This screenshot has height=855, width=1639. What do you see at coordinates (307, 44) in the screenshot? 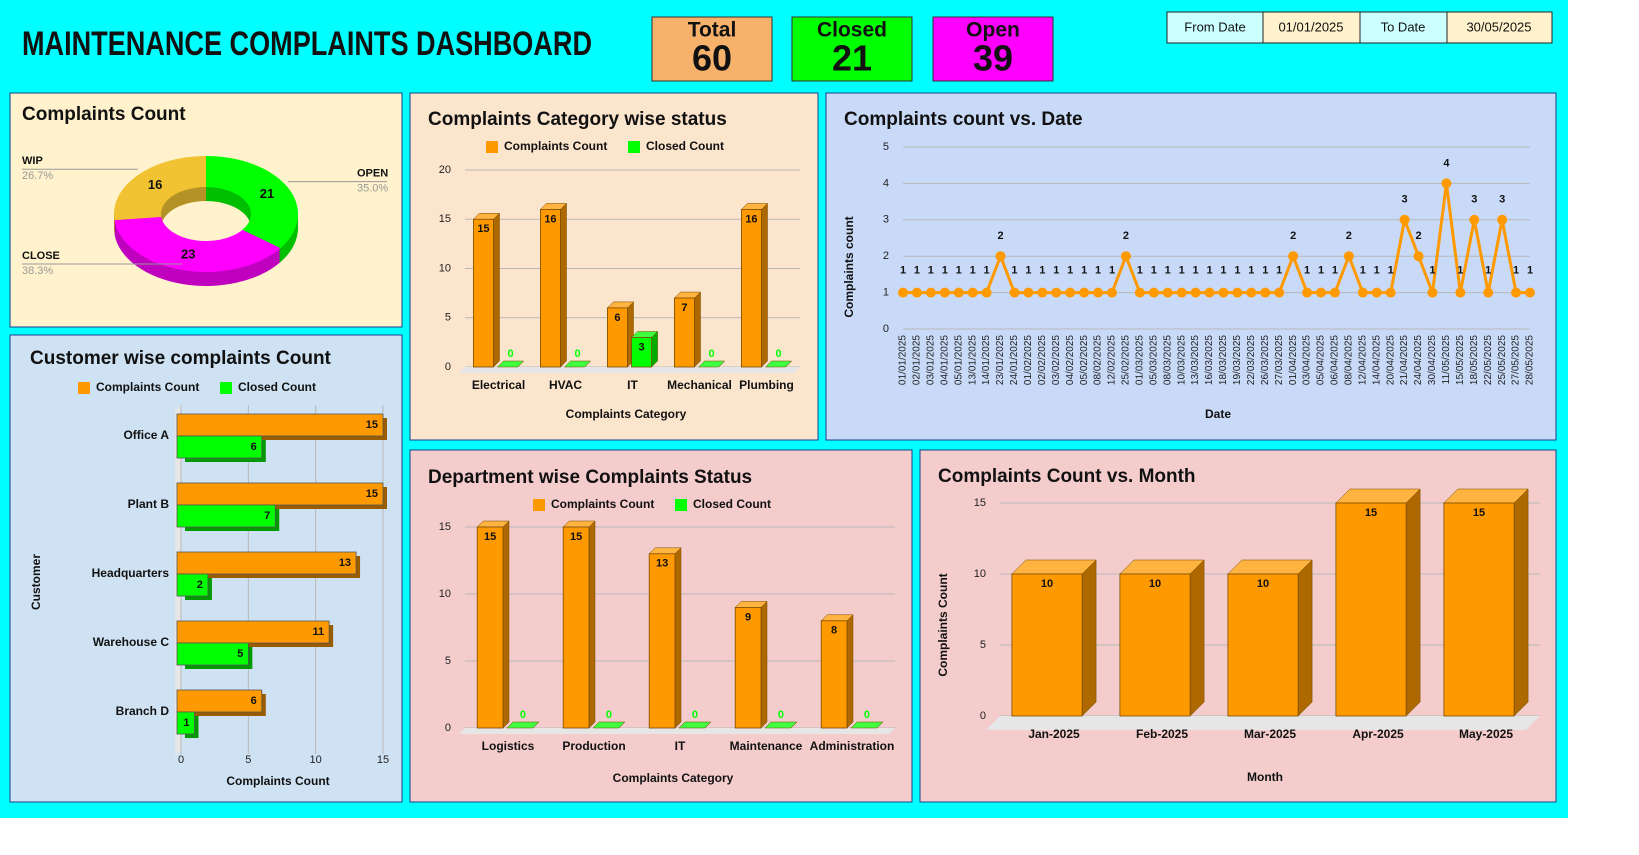
I see `dashboard-title: MAINTENANCE COMPLAINTS DASHBOARD` at bounding box center [307, 44].